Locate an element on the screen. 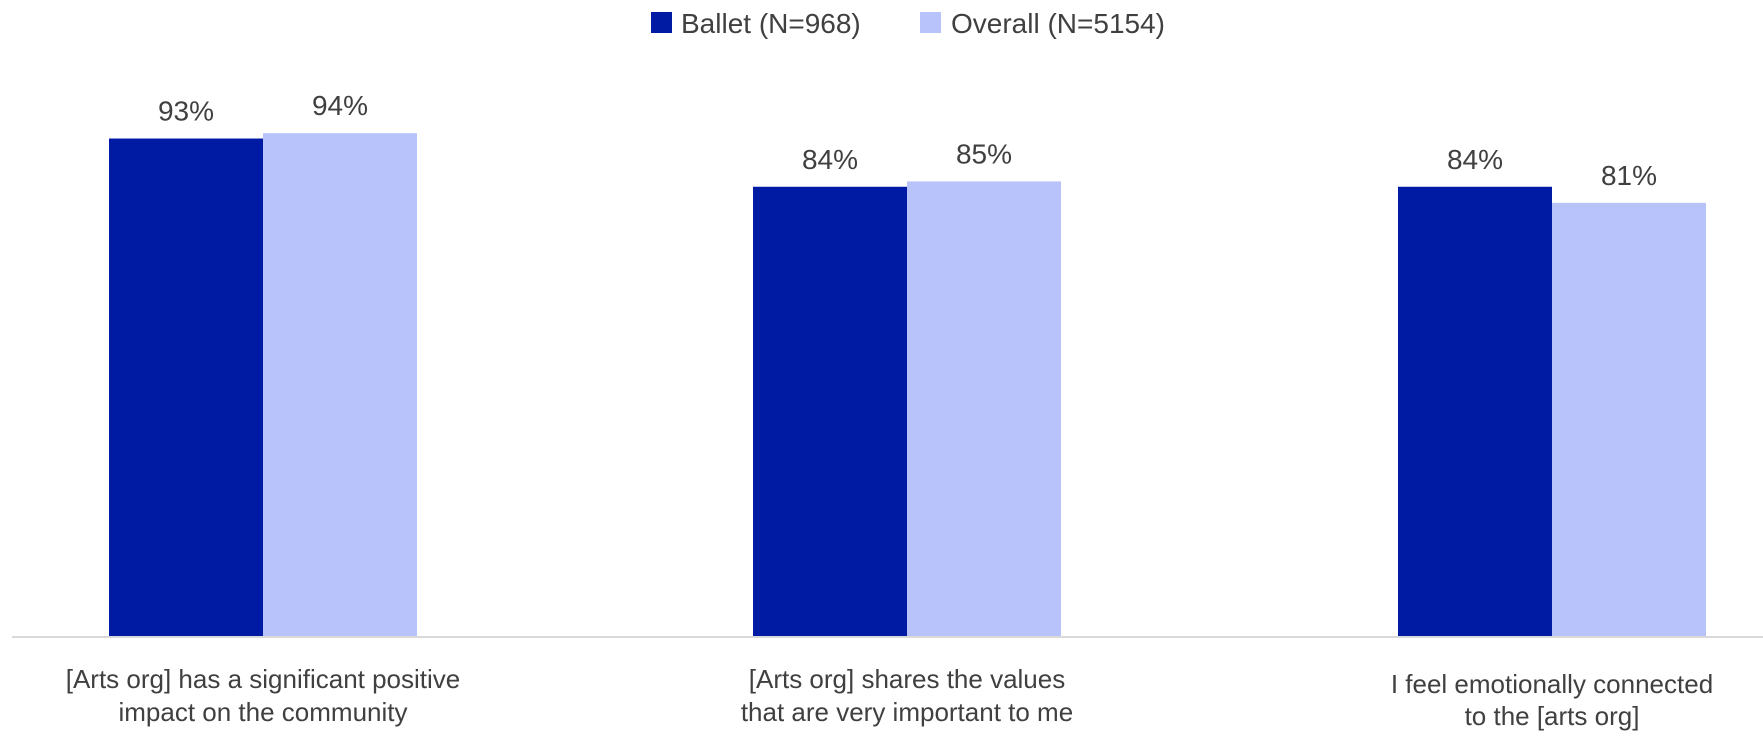 This screenshot has width=1763, height=739. value-label-s2-c2: 85% is located at coordinates (984, 153).